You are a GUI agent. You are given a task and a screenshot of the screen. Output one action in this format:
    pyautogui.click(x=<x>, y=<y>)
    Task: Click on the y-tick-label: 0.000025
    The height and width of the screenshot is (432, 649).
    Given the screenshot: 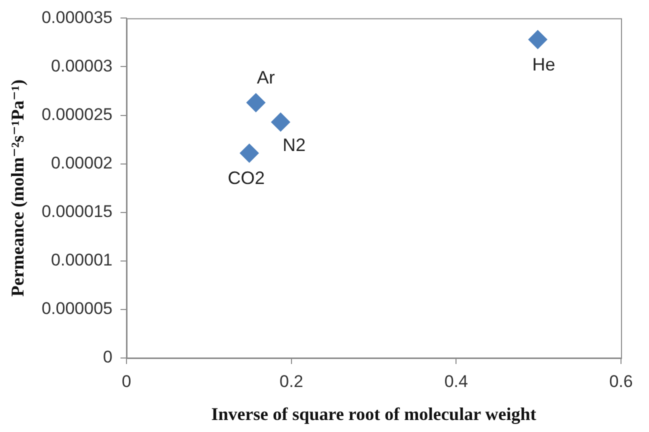 What is the action you would take?
    pyautogui.click(x=77, y=114)
    